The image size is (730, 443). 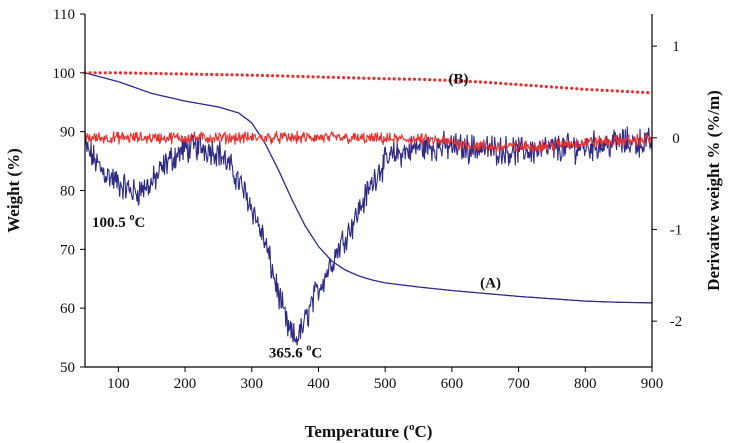 I want to click on series-b-tga-weight, so click(x=366, y=82).